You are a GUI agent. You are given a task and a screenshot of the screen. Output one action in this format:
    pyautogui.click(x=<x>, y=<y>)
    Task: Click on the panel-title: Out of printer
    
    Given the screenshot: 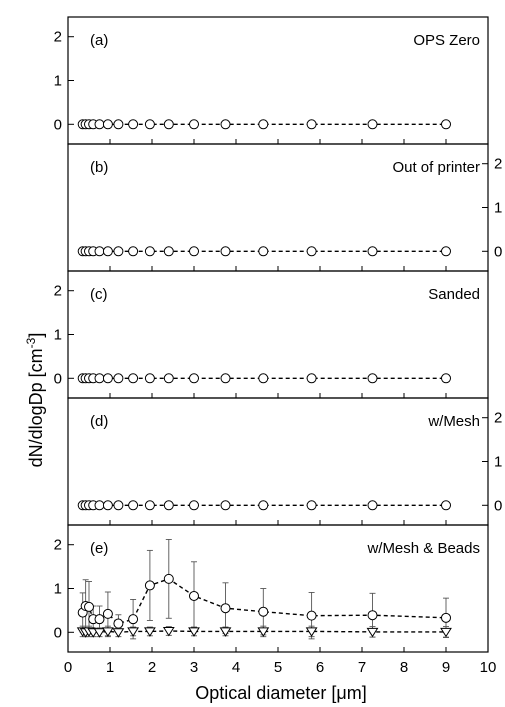 What is the action you would take?
    pyautogui.click(x=436, y=167)
    